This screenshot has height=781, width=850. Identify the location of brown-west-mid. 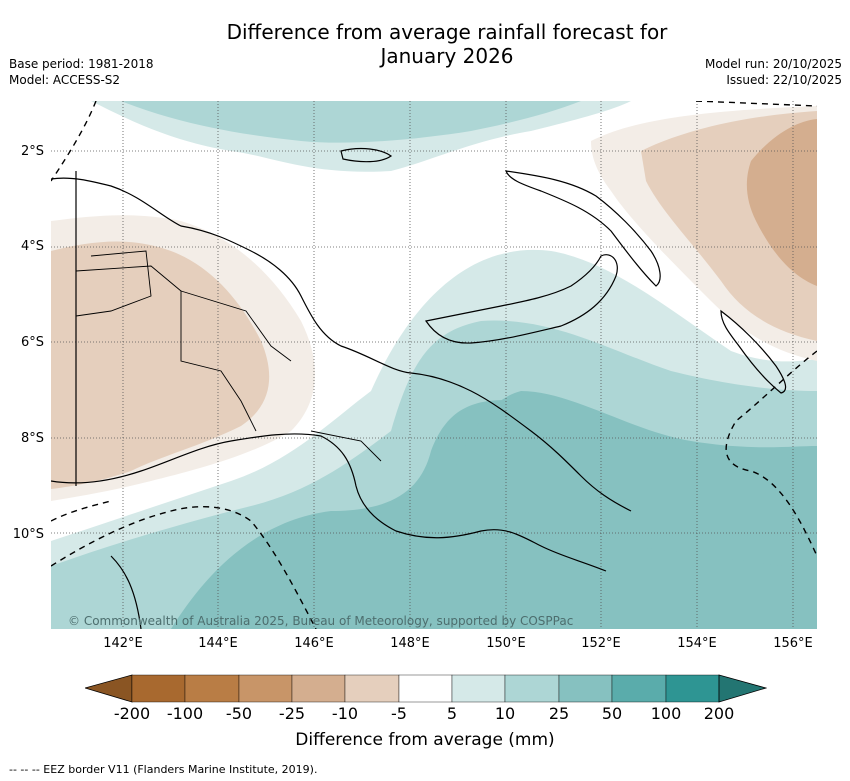
(160, 365).